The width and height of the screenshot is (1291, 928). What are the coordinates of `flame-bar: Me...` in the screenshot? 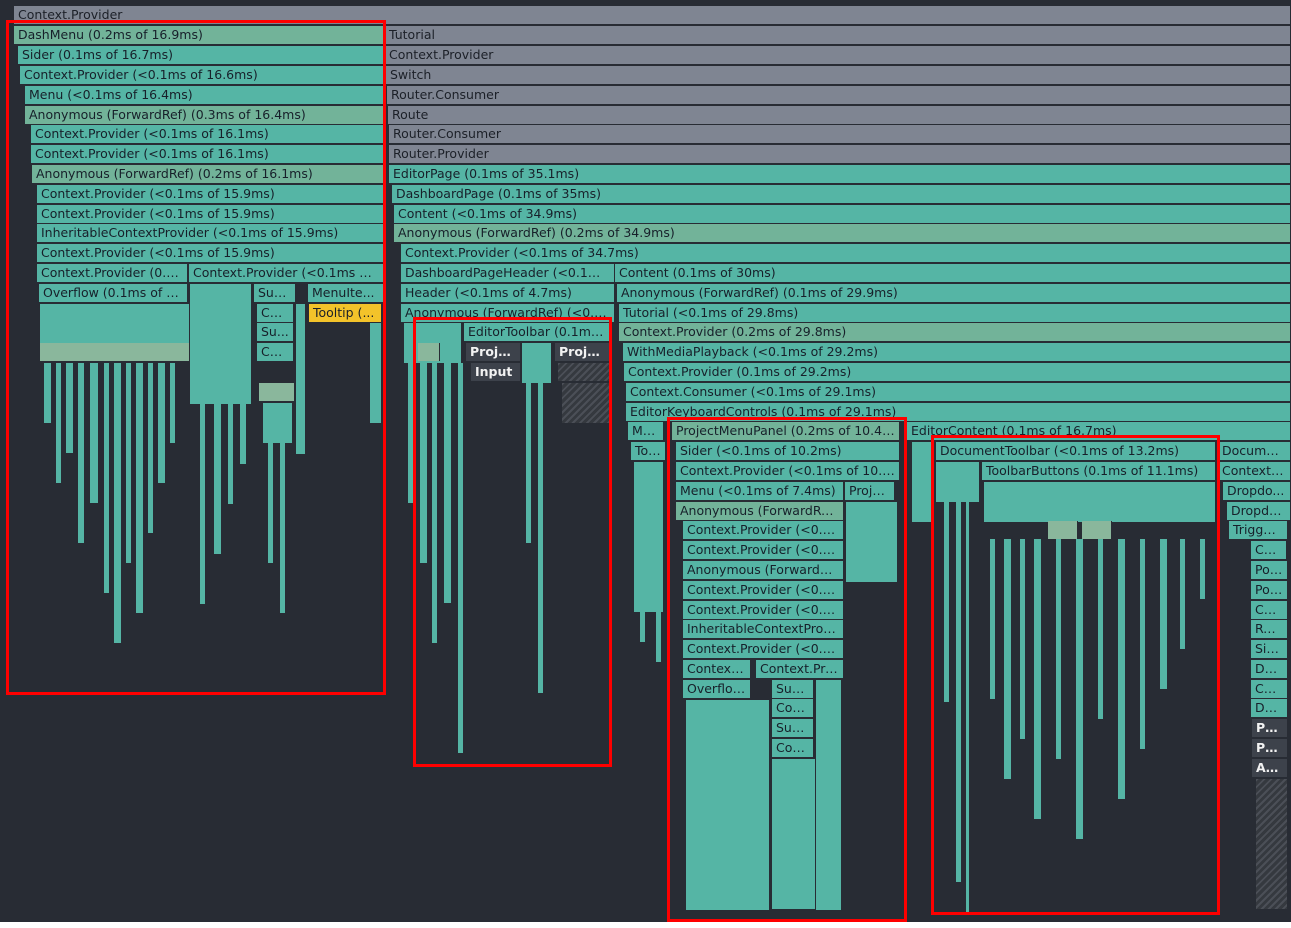 It's located at (646, 431).